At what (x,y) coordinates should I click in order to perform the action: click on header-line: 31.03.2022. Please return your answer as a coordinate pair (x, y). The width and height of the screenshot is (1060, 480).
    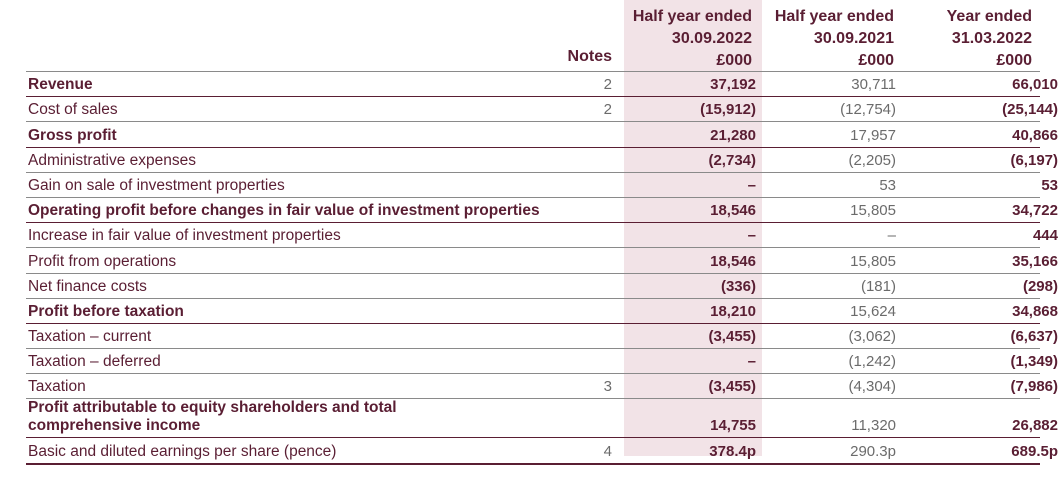
    Looking at the image, I should click on (991, 38).